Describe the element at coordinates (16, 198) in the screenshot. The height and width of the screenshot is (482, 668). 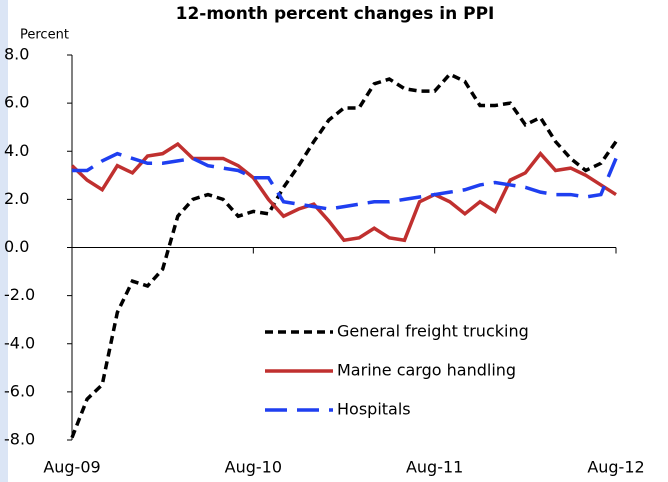
I see `y-tick-label: 2.0` at that location.